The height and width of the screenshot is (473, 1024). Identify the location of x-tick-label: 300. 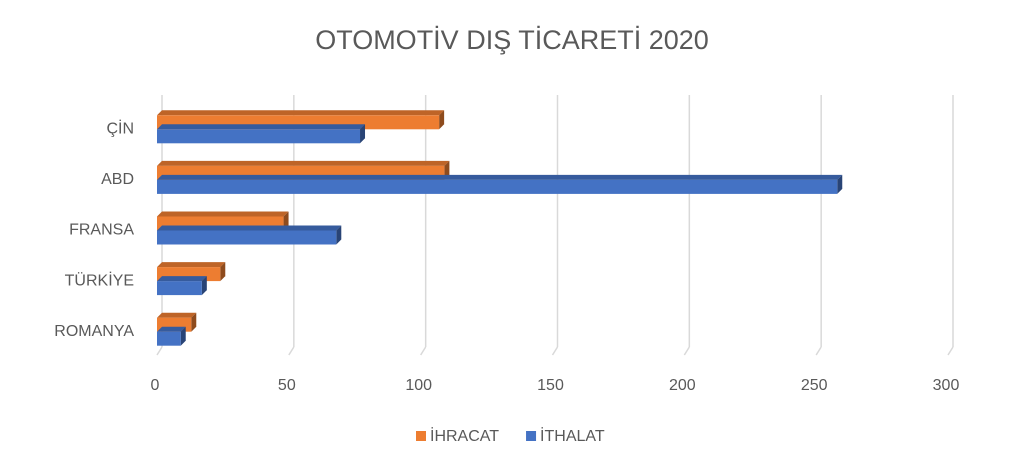
(946, 385).